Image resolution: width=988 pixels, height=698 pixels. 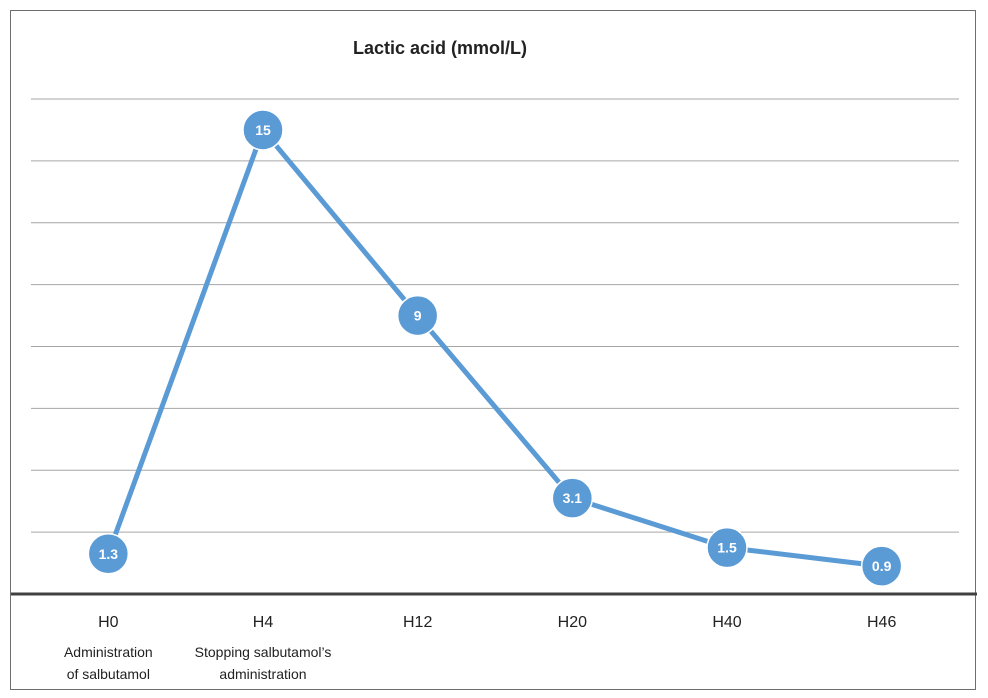 What do you see at coordinates (881, 622) in the screenshot?
I see `x-tick-label: H46` at bounding box center [881, 622].